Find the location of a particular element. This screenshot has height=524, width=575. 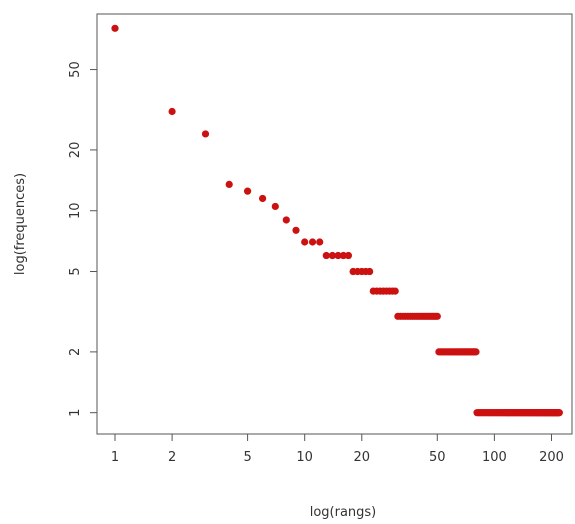

y-tick-label: 20 is located at coordinates (75, 150).